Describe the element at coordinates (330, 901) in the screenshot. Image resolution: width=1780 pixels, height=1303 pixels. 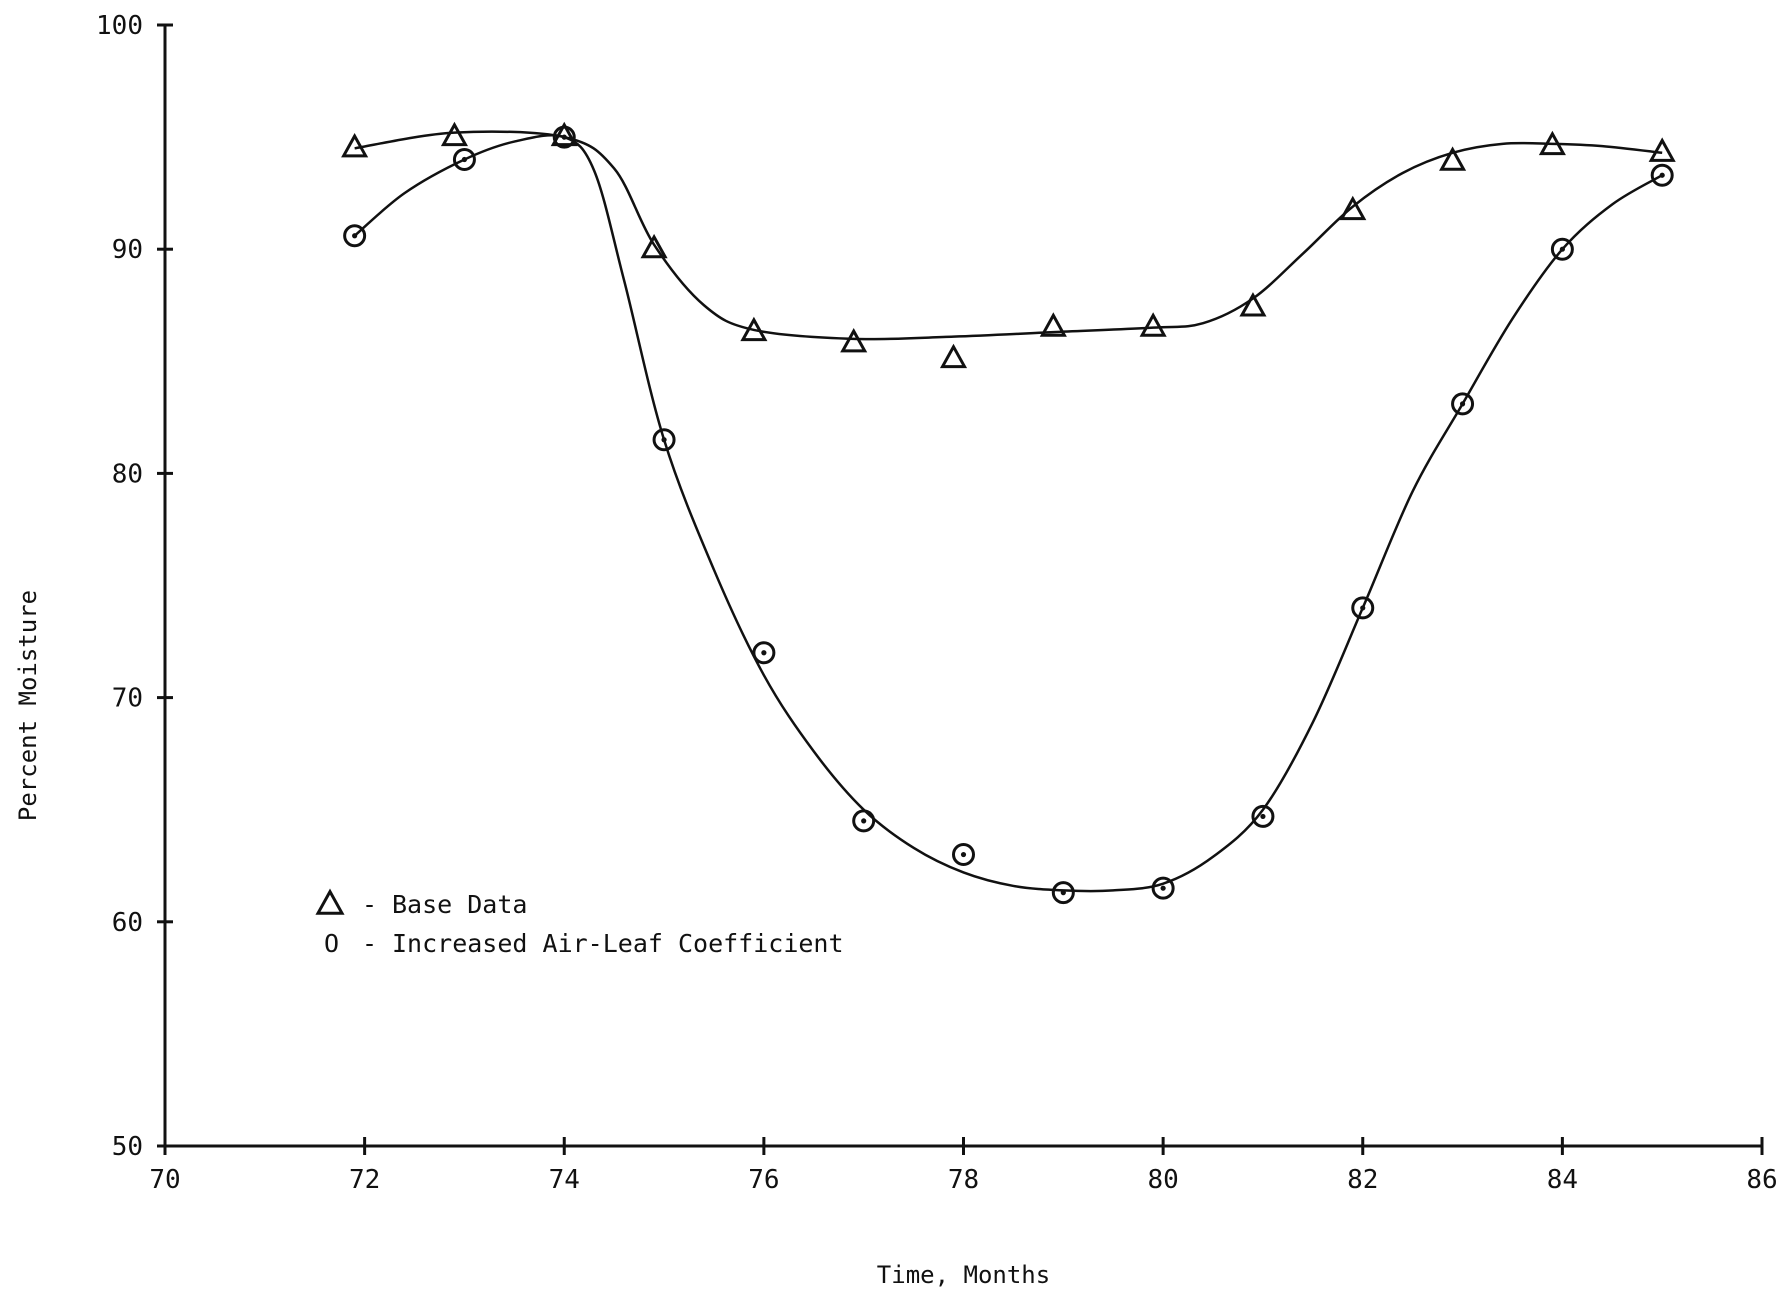
I see `legend-triangle-icon` at that location.